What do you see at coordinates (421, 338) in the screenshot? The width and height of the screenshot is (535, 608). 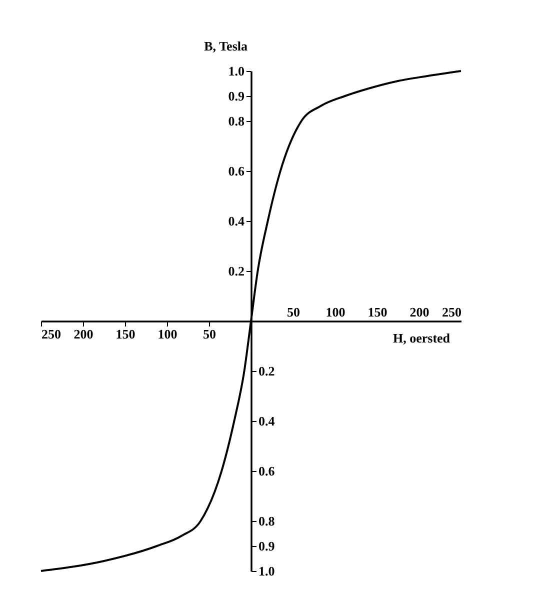 I see `x-axis-title: H, oersted` at bounding box center [421, 338].